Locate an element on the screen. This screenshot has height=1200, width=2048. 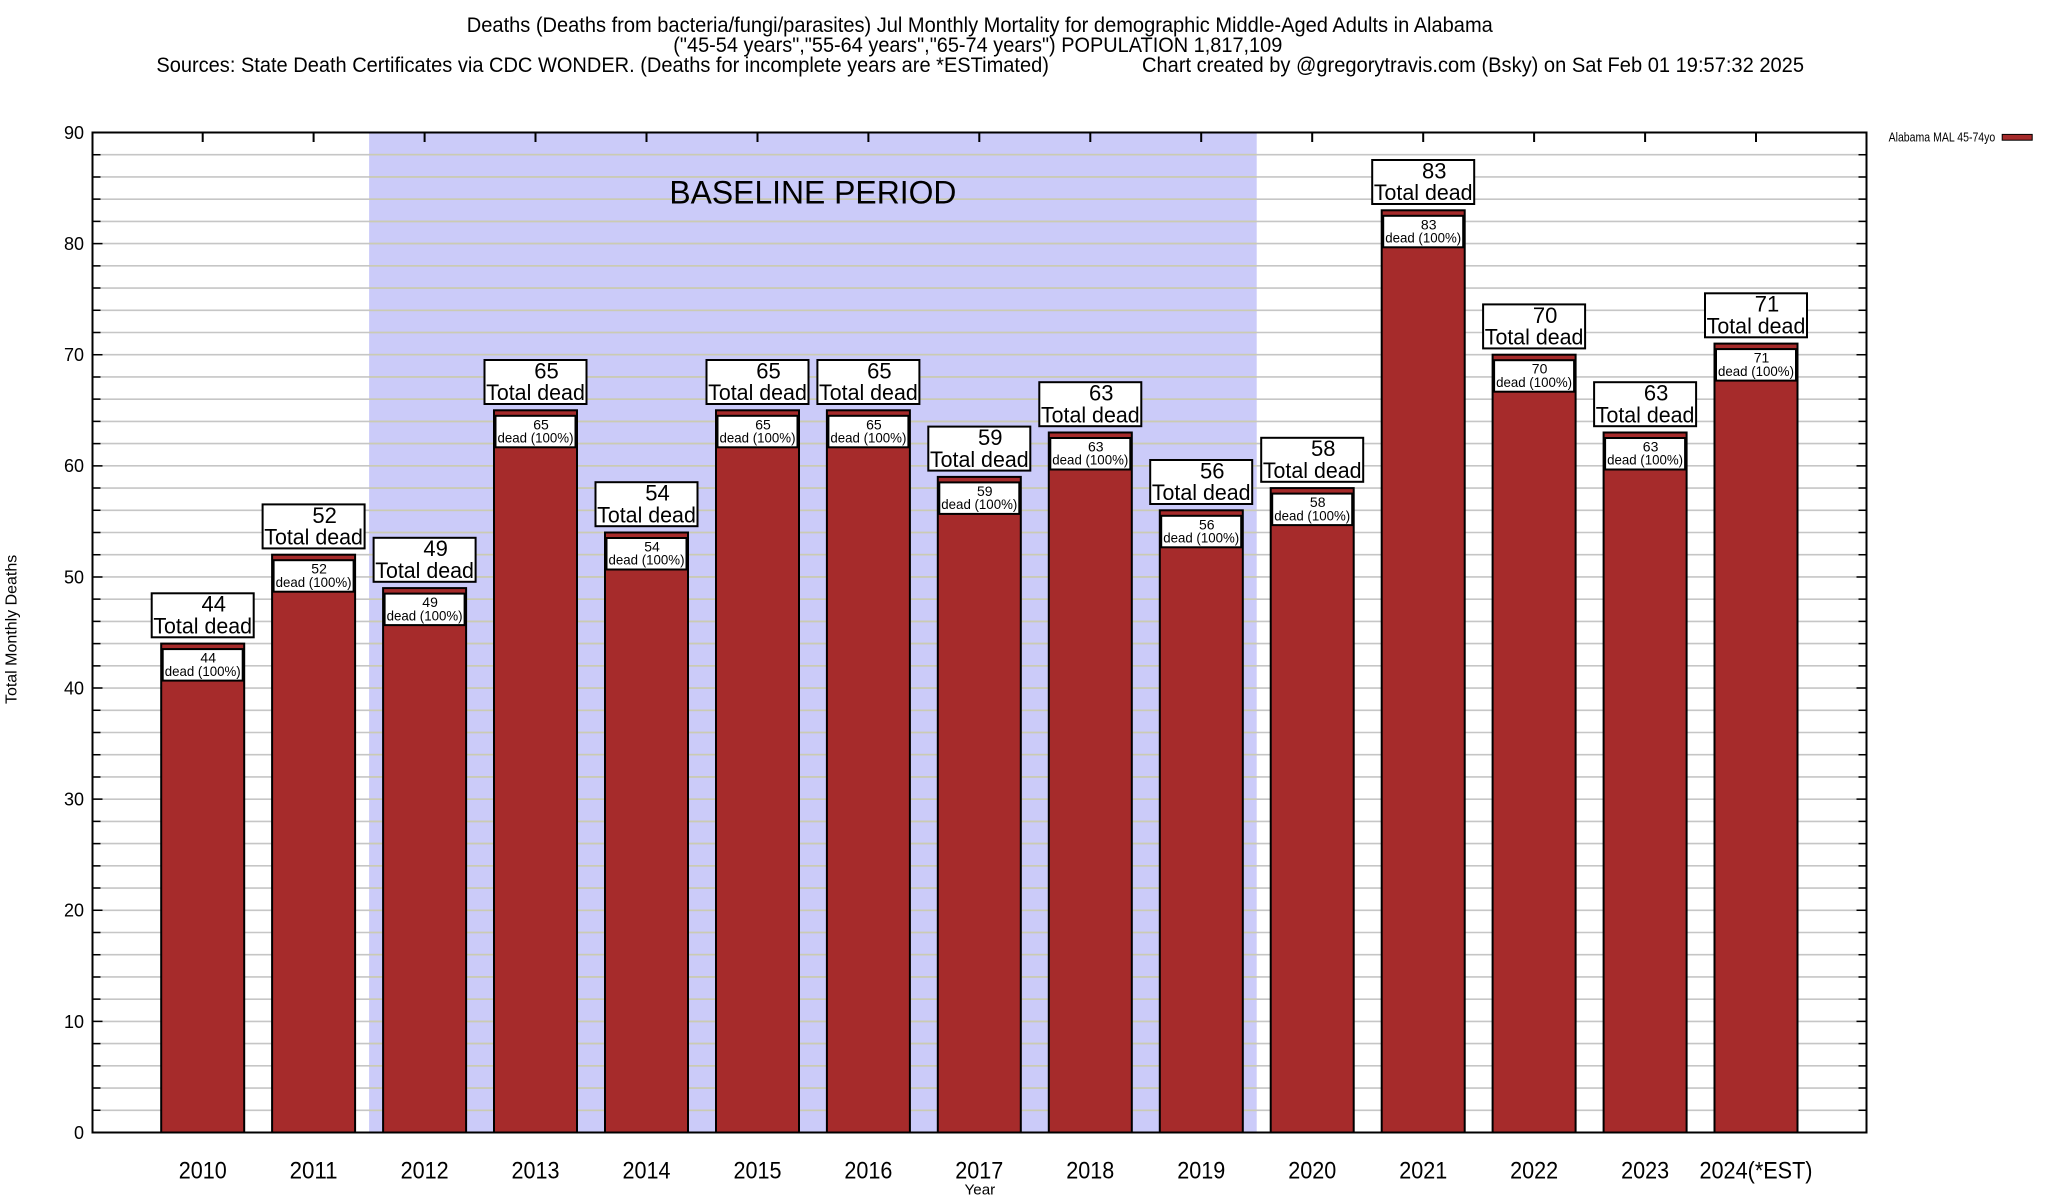
svg-text: 2011 is located at coordinates (314, 1171).